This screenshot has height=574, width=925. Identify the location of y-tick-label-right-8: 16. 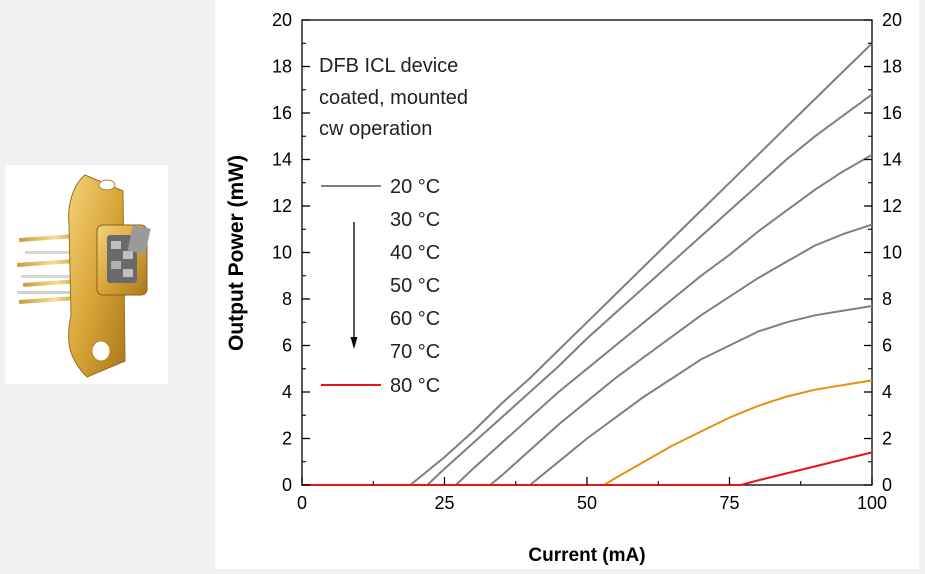
(892, 113).